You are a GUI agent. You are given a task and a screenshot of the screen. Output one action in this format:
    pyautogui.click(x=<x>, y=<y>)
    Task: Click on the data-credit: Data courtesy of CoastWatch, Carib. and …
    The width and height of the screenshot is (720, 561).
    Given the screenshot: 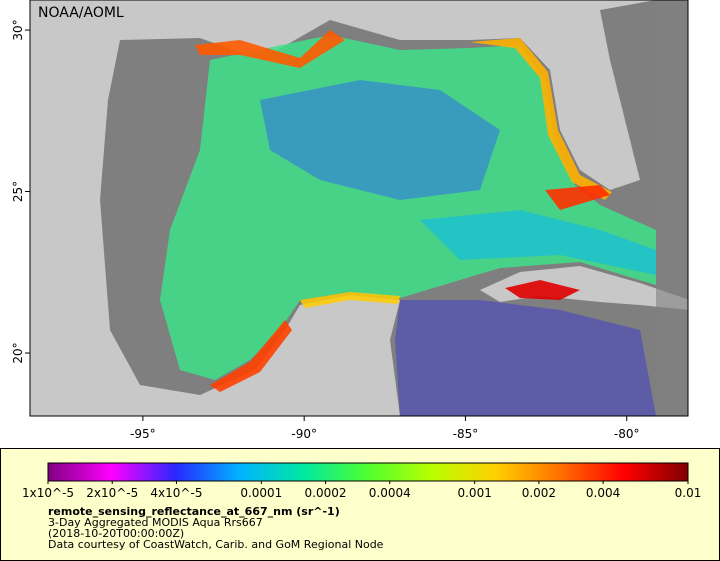 What is the action you would take?
    pyautogui.click(x=216, y=544)
    